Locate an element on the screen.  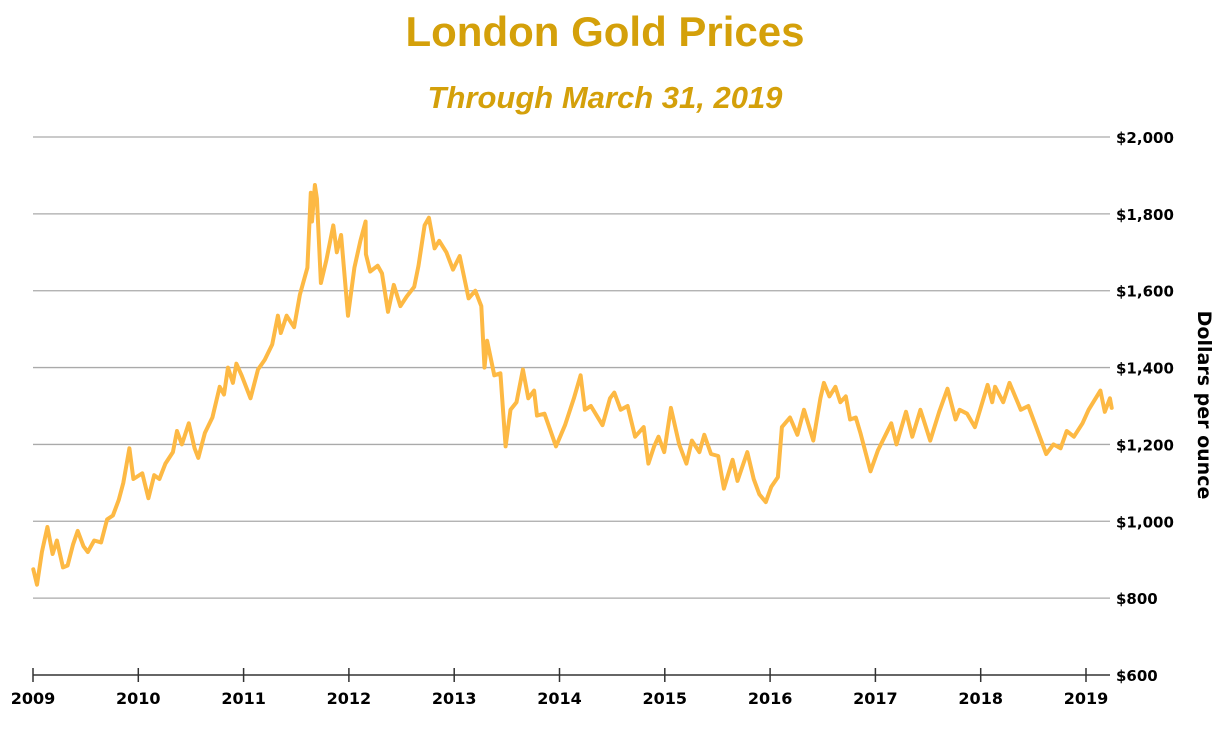
x-tick-label: 2017 is located at coordinates (875, 698).